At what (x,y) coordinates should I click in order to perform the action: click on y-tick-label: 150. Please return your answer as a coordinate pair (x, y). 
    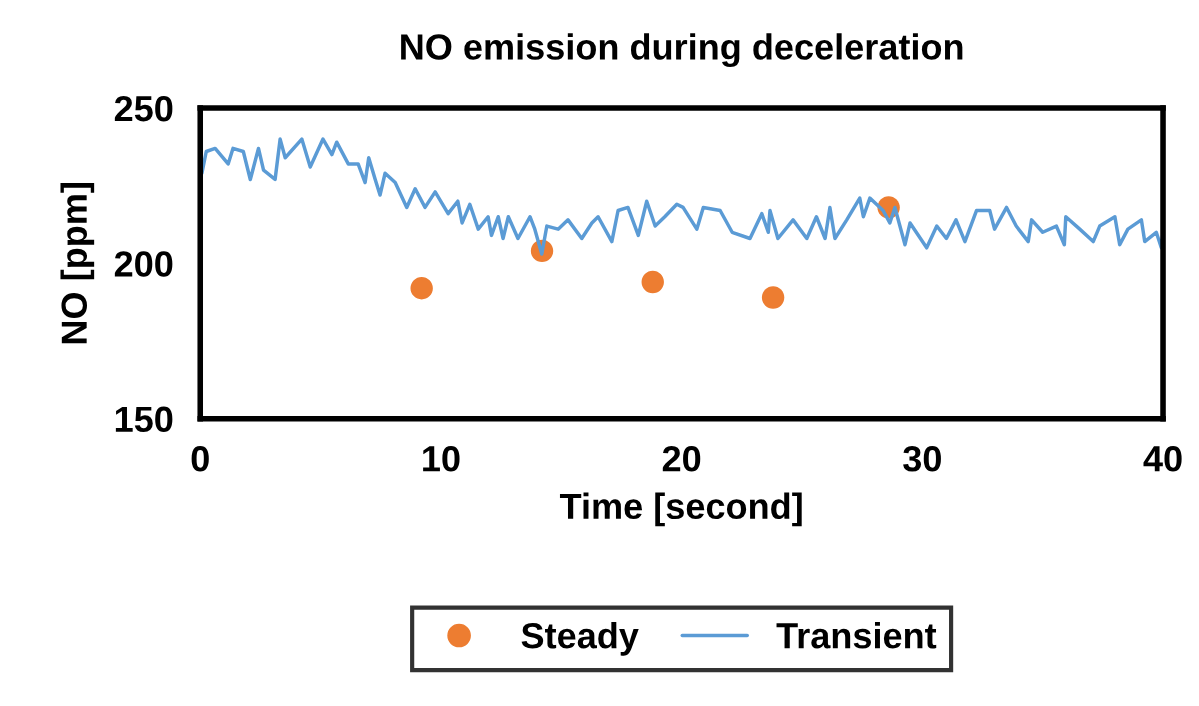
    Looking at the image, I should click on (144, 419).